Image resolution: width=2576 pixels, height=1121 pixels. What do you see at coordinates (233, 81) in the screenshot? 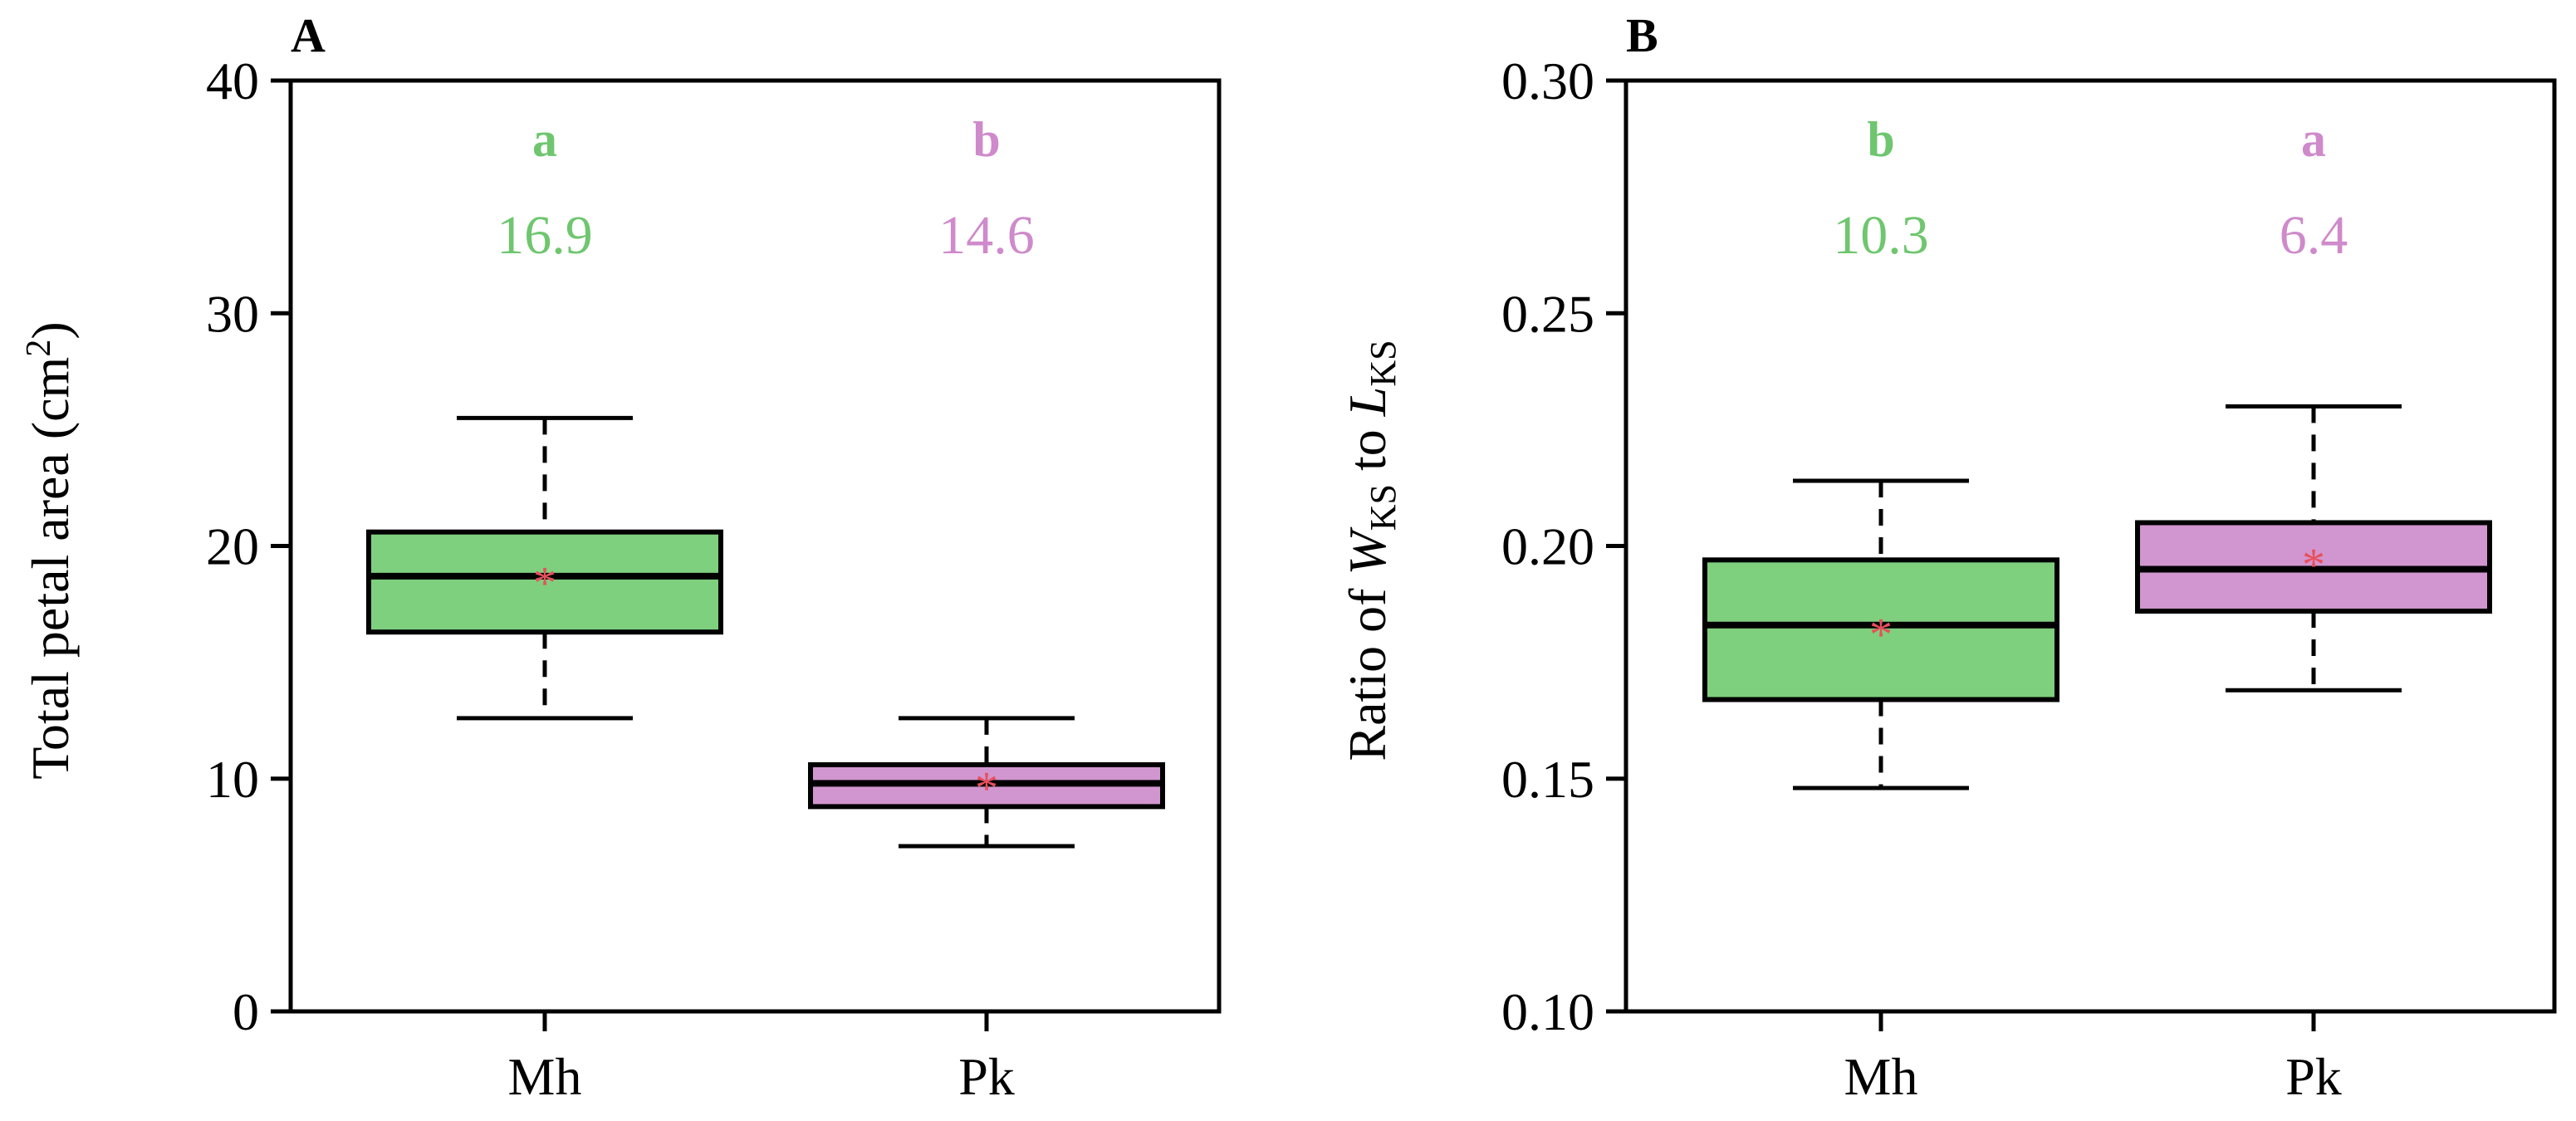
I see `y-tick-label: 40` at bounding box center [233, 81].